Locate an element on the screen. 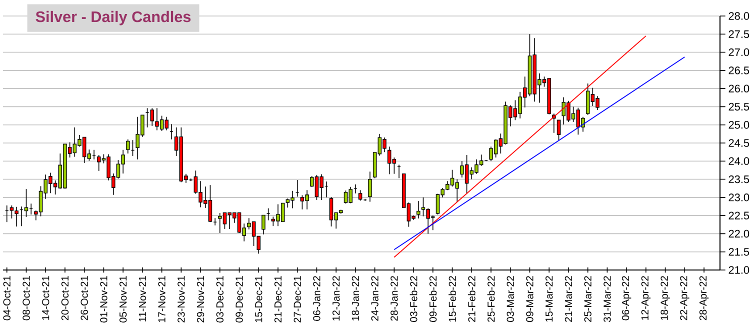 The image size is (753, 334). x-tick-label: 06-Jan-22 is located at coordinates (316, 298).